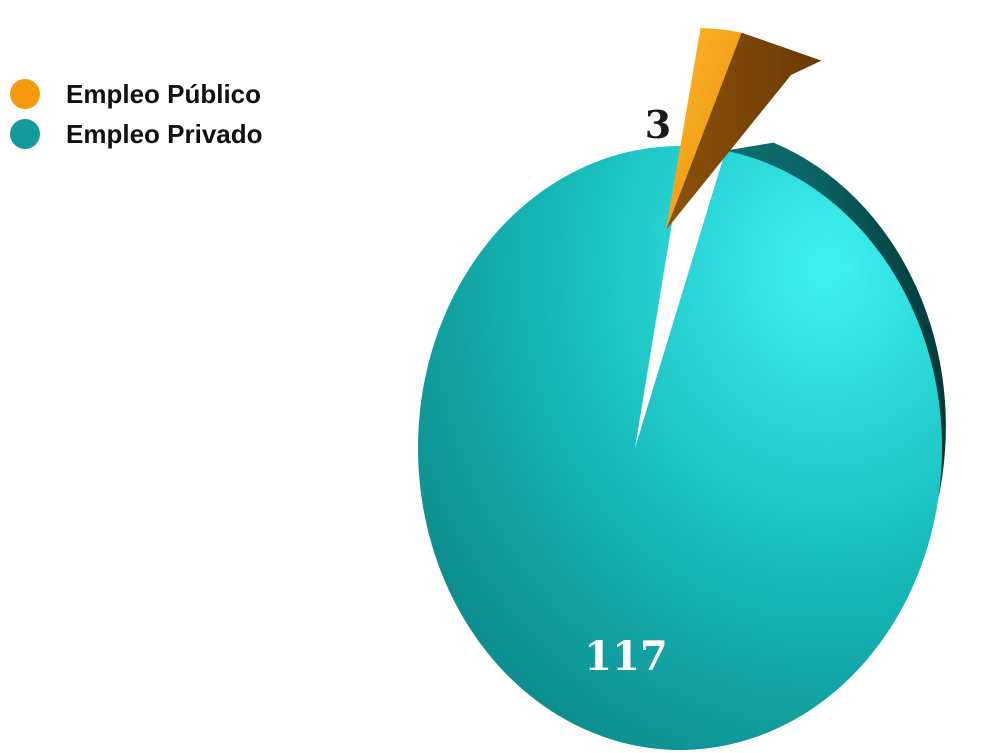 The height and width of the screenshot is (753, 983). I want to click on legend-label-empleo-privado: Empleo Privado, so click(164, 133).